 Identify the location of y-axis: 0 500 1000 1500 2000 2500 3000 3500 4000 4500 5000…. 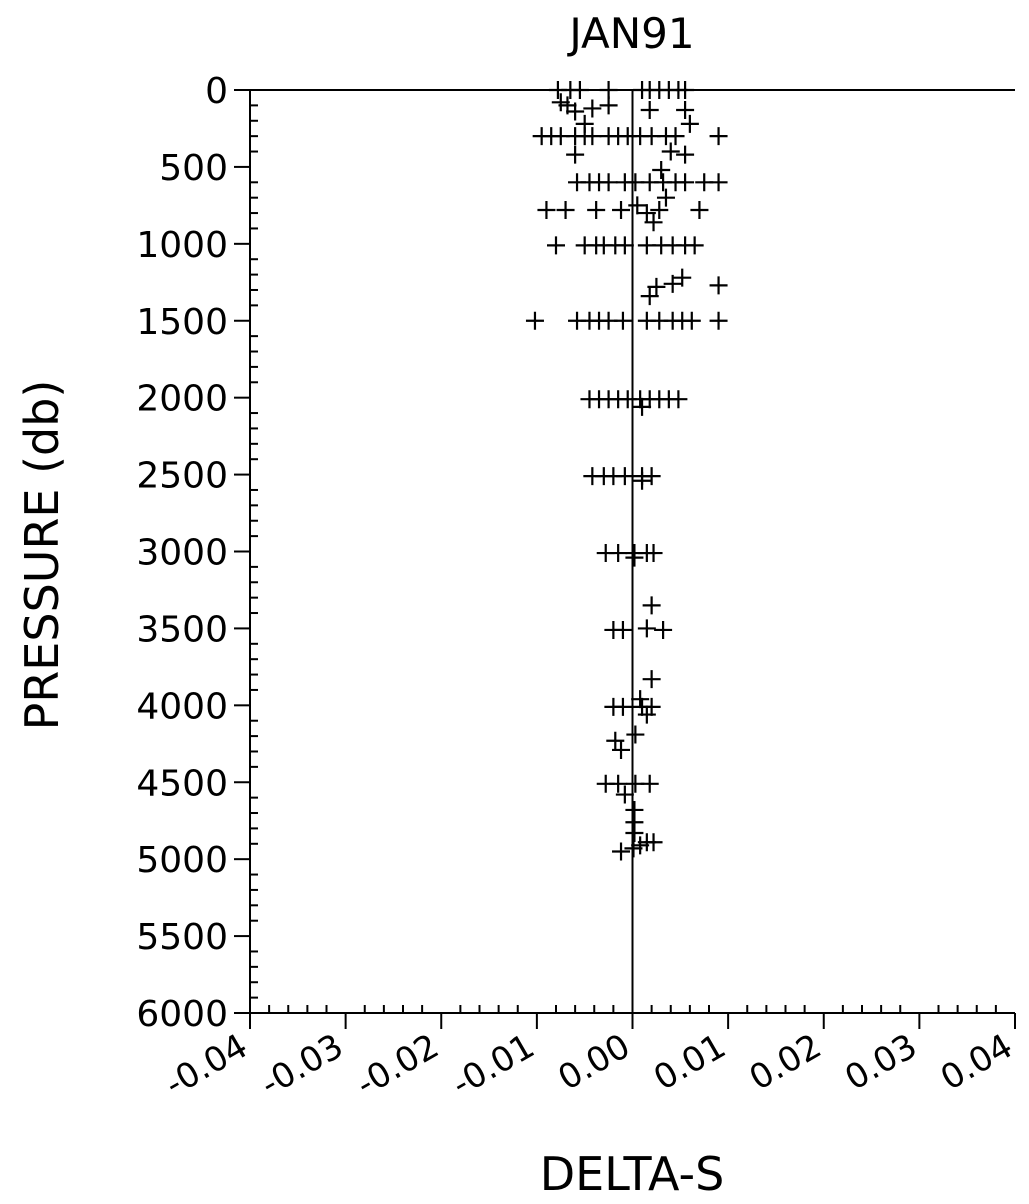
(197, 553).